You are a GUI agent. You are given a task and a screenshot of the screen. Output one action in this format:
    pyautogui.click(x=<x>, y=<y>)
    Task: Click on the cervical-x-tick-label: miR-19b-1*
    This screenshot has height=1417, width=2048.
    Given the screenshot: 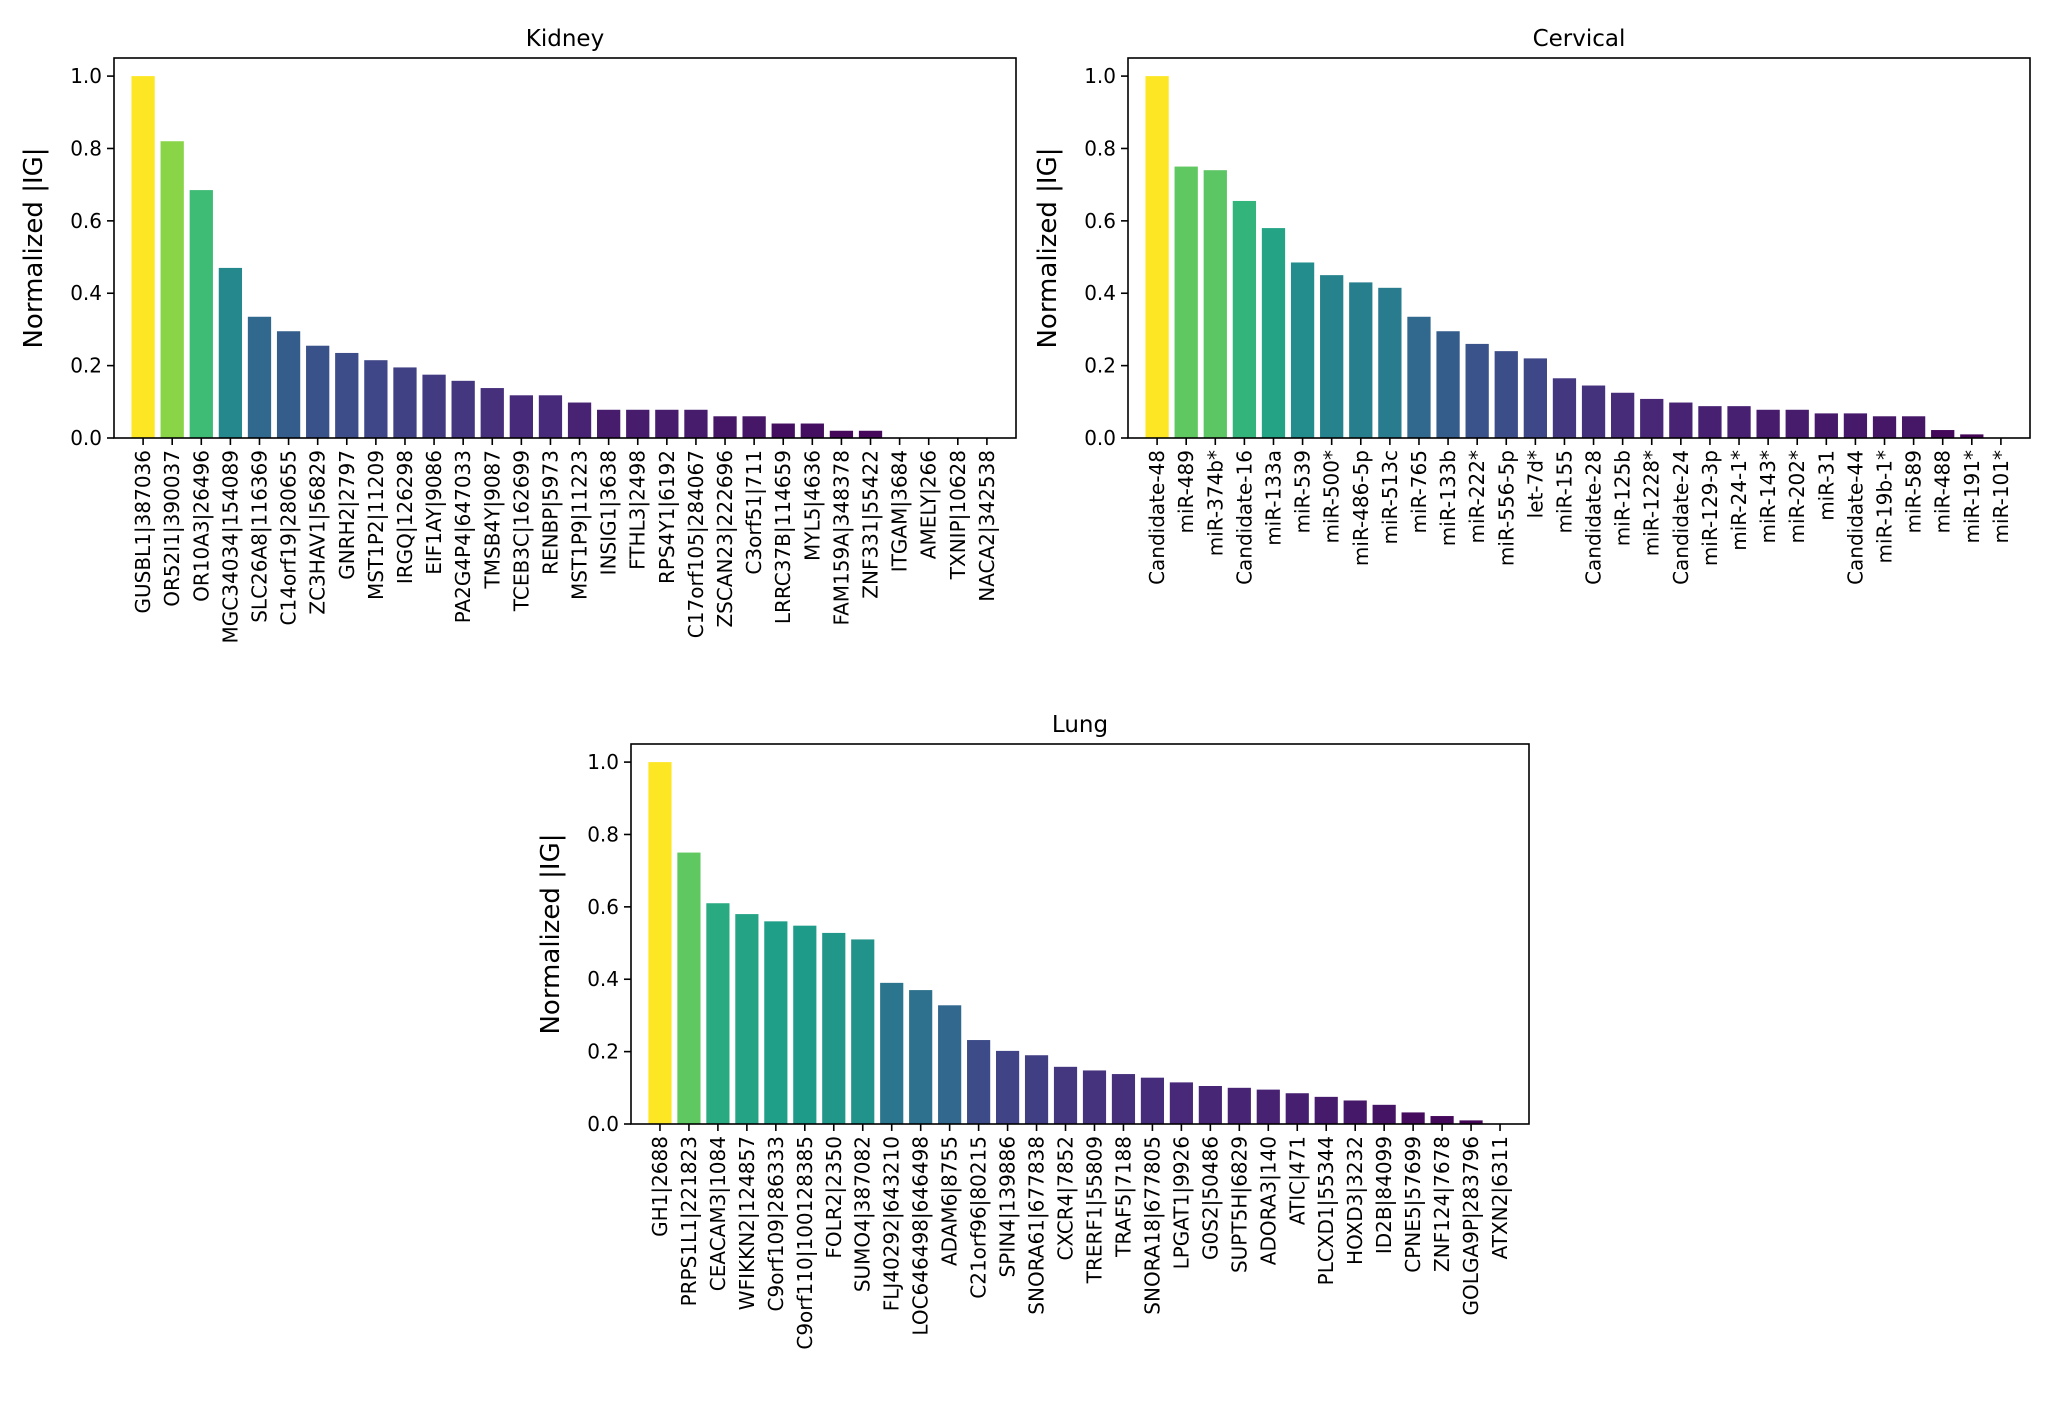 What is the action you would take?
    pyautogui.click(x=1885, y=506)
    